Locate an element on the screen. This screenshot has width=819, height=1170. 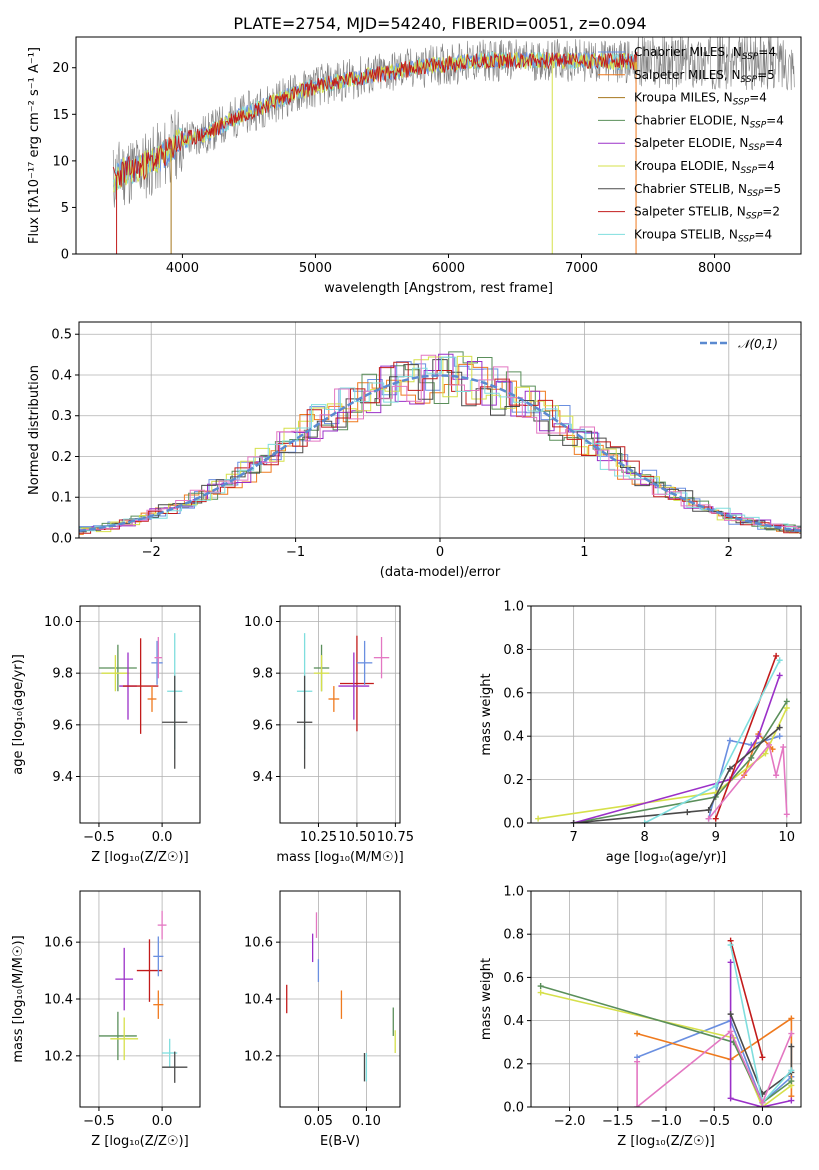
x-tick-label: 10.25 is located at coordinates (318, 837).